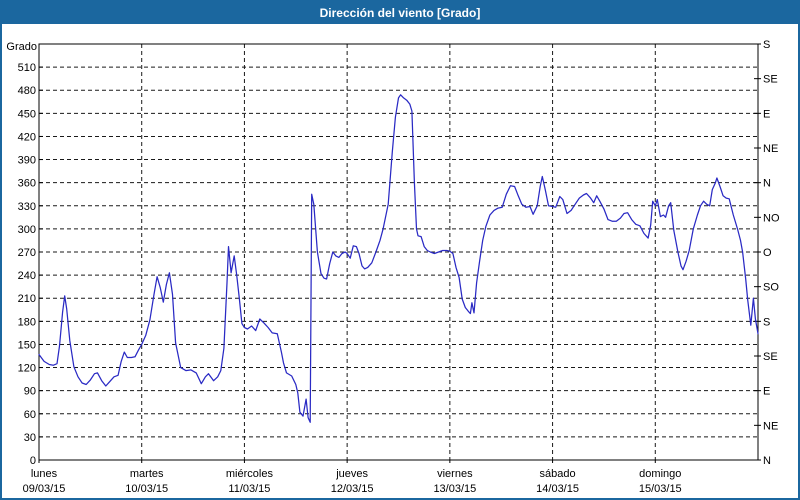 The image size is (800, 500). I want to click on y-left-tick-label: 90, so click(30, 392).